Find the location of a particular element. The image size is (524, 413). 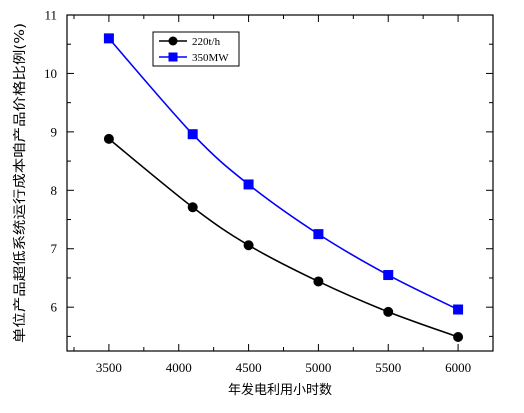

y-tick-label: 6 is located at coordinates (54, 307).